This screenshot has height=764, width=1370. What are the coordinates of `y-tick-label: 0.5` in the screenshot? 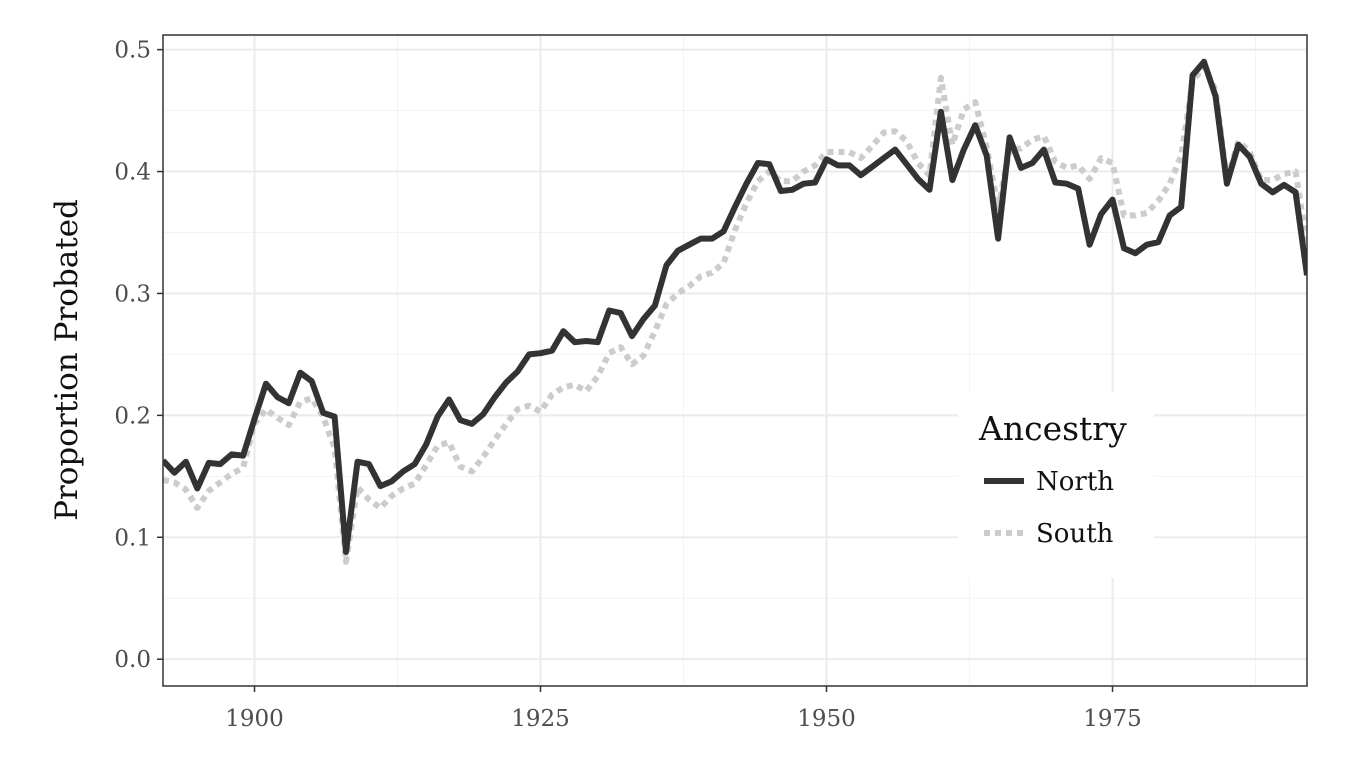 It's located at (132, 51).